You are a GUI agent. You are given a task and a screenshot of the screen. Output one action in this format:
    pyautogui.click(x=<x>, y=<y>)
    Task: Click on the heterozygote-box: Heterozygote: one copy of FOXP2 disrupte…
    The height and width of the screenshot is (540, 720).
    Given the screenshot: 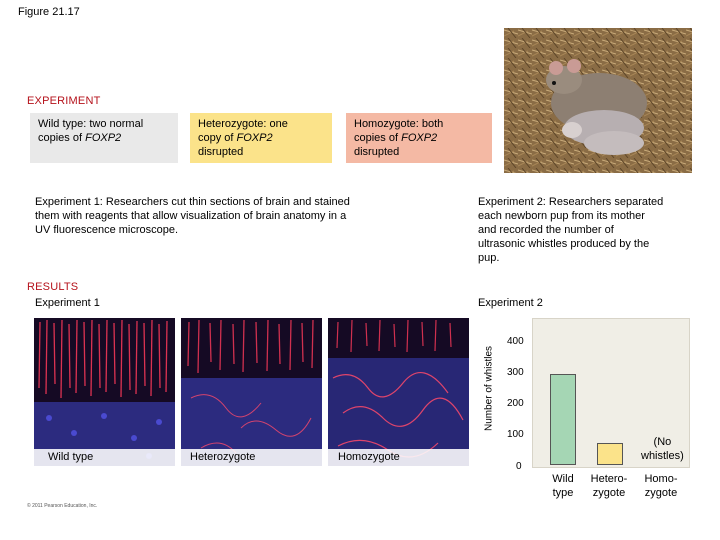 What is the action you would take?
    pyautogui.click(x=261, y=138)
    